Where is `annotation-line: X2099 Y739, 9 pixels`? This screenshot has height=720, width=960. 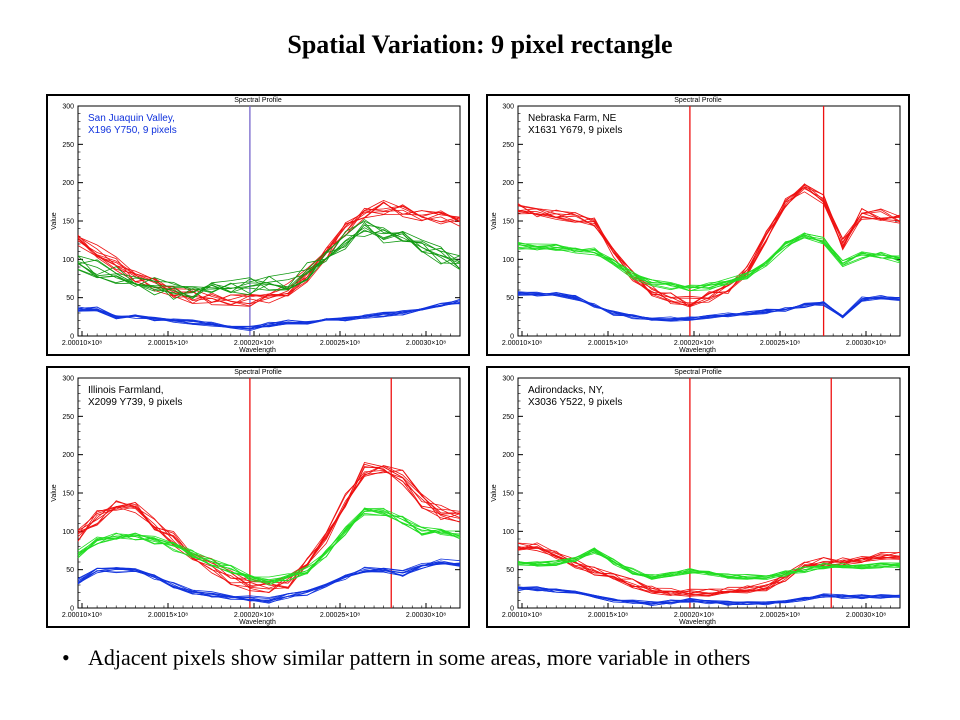 annotation-line: X2099 Y739, 9 pixels is located at coordinates (135, 402).